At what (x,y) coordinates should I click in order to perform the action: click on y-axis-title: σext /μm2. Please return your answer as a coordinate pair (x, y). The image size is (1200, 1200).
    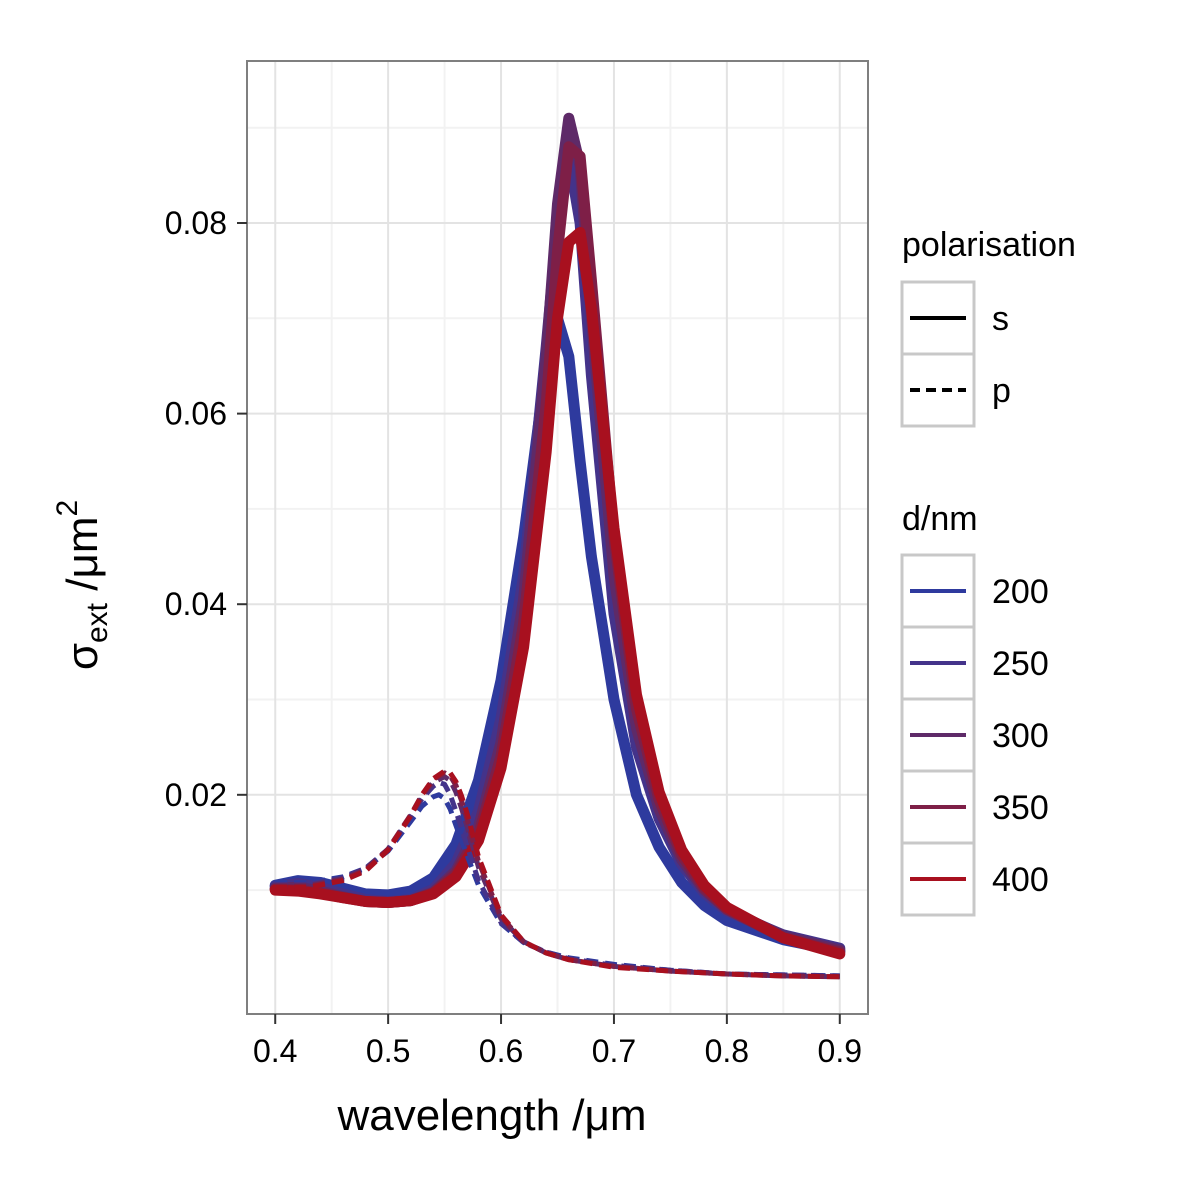
    Looking at the image, I should click on (82, 585).